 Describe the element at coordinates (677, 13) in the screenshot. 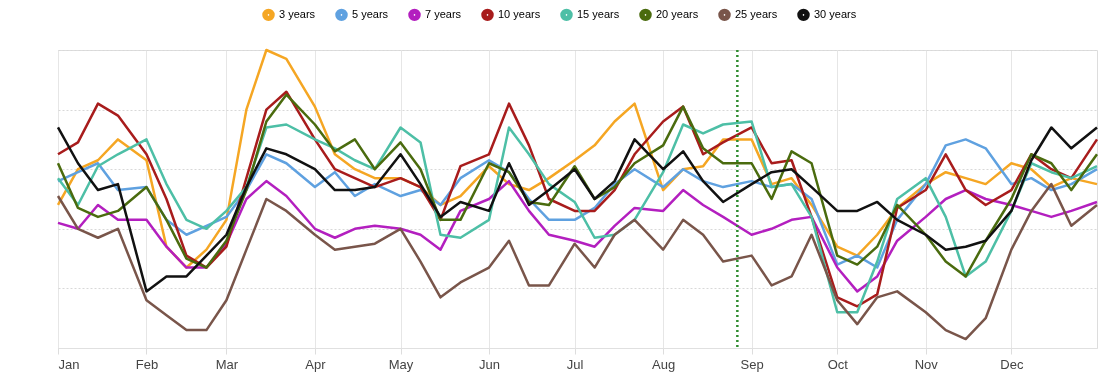

I see `legend-label: 20 years` at that location.